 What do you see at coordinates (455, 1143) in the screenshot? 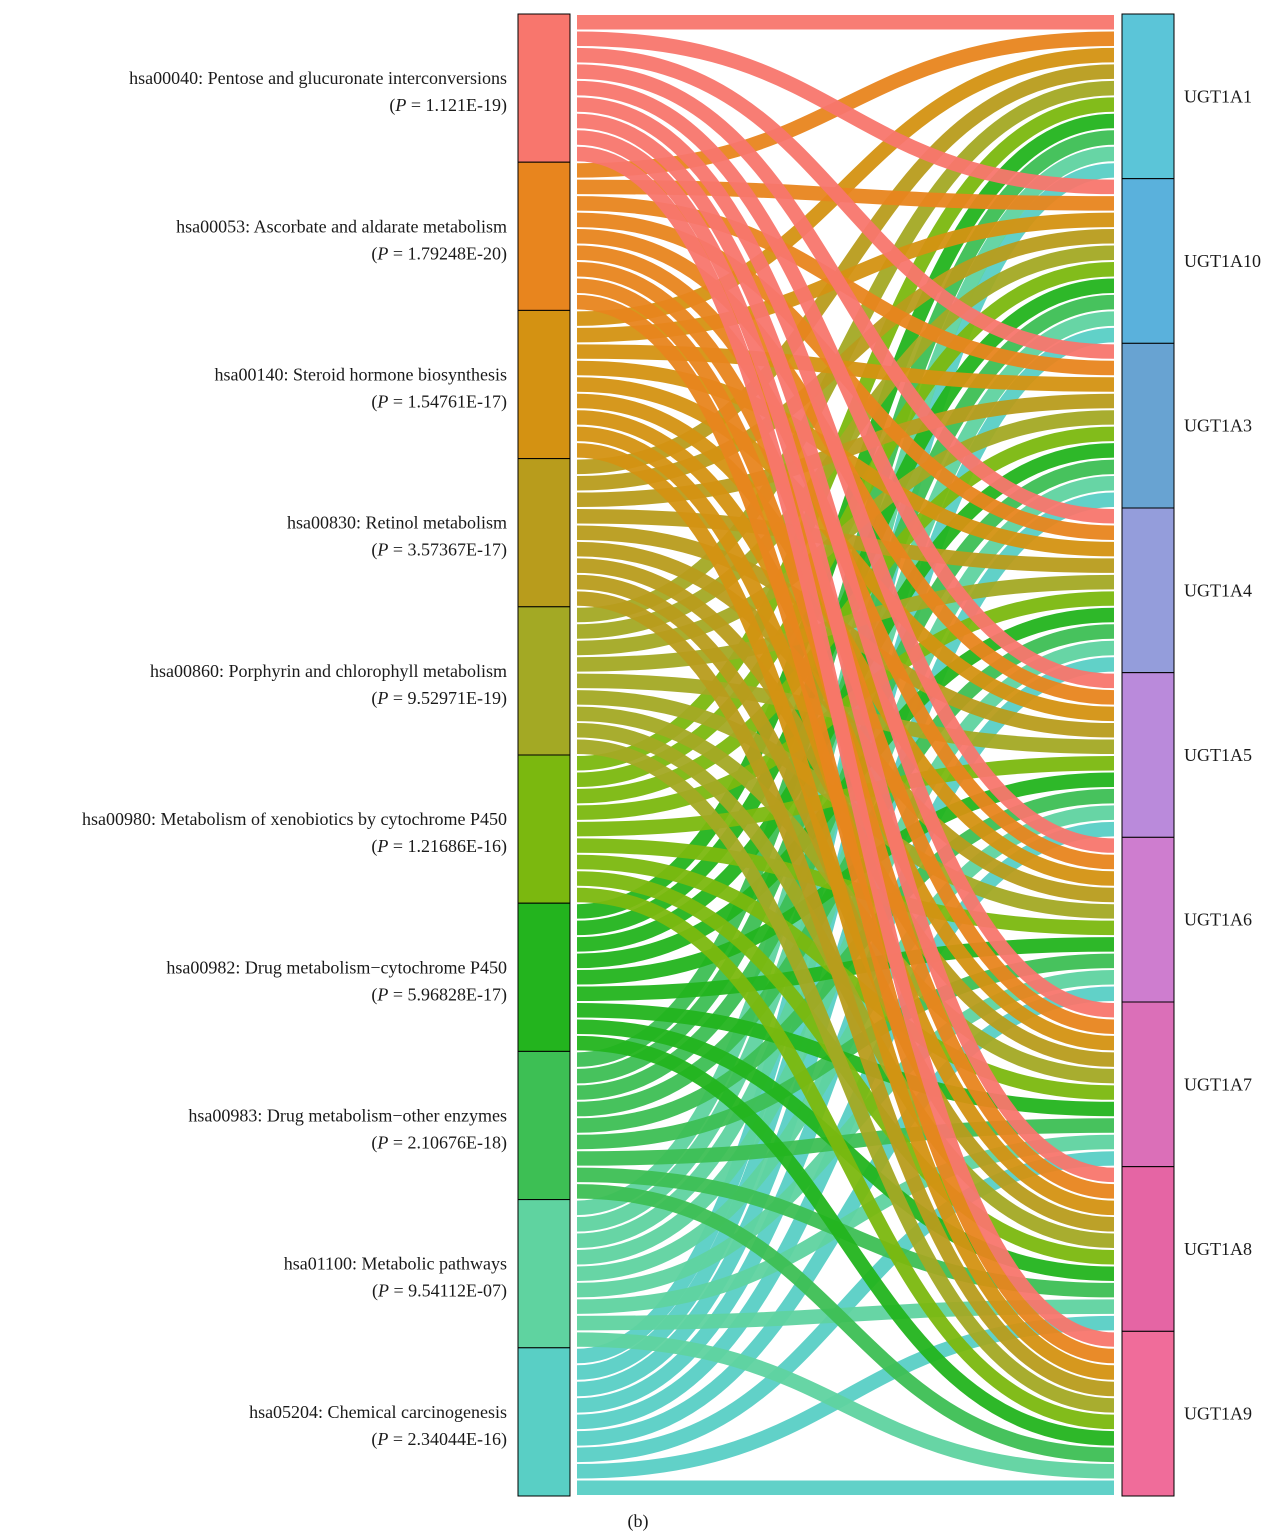
I see `pvalue-number: 2.10676E-18` at bounding box center [455, 1143].